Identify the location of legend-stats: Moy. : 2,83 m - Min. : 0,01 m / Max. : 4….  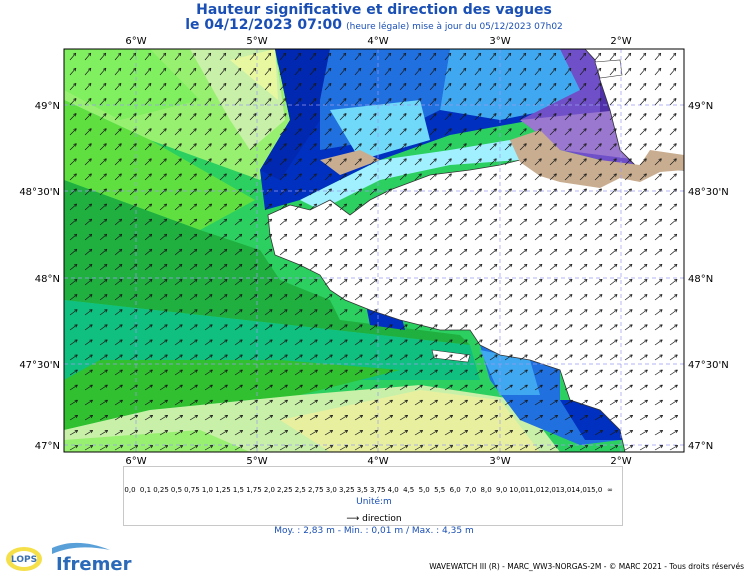
(374, 531).